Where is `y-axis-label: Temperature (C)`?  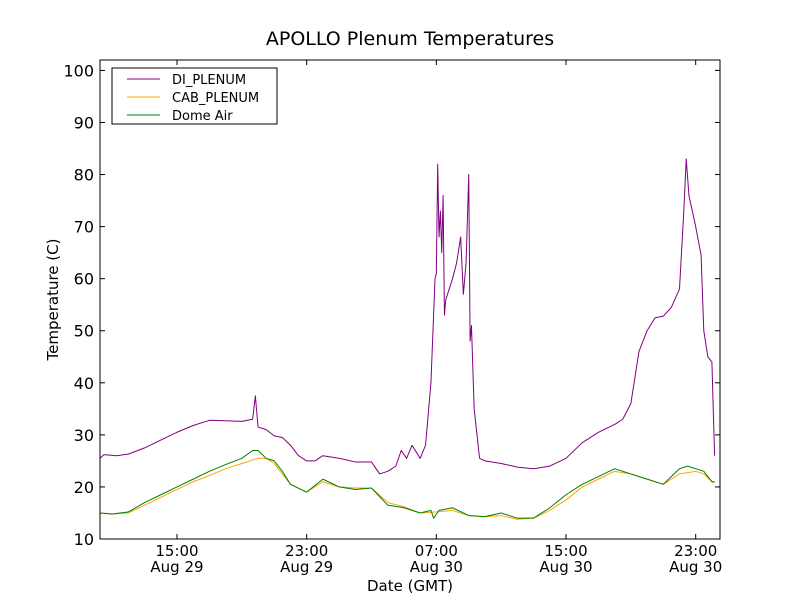
y-axis-label: Temperature (C) is located at coordinates (53, 300).